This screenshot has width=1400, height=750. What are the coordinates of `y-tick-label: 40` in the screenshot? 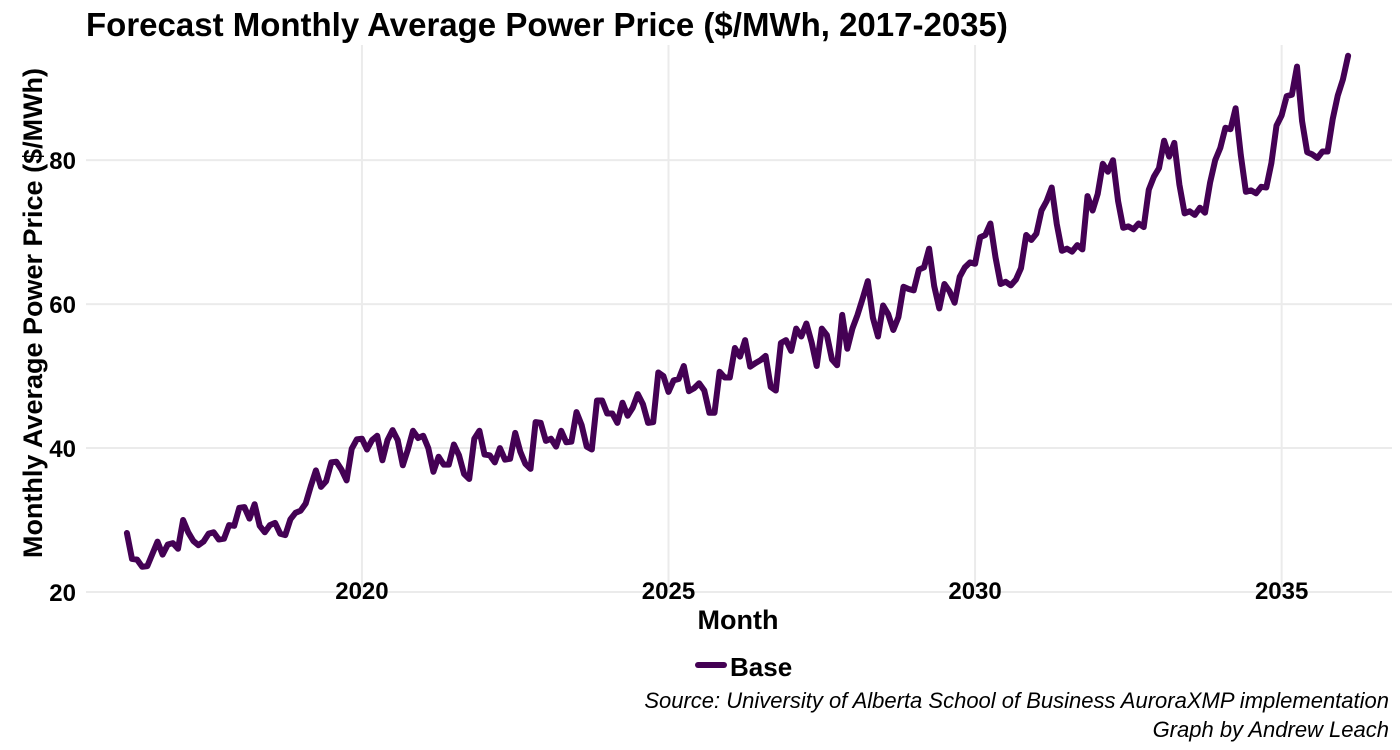 It's located at (62, 449).